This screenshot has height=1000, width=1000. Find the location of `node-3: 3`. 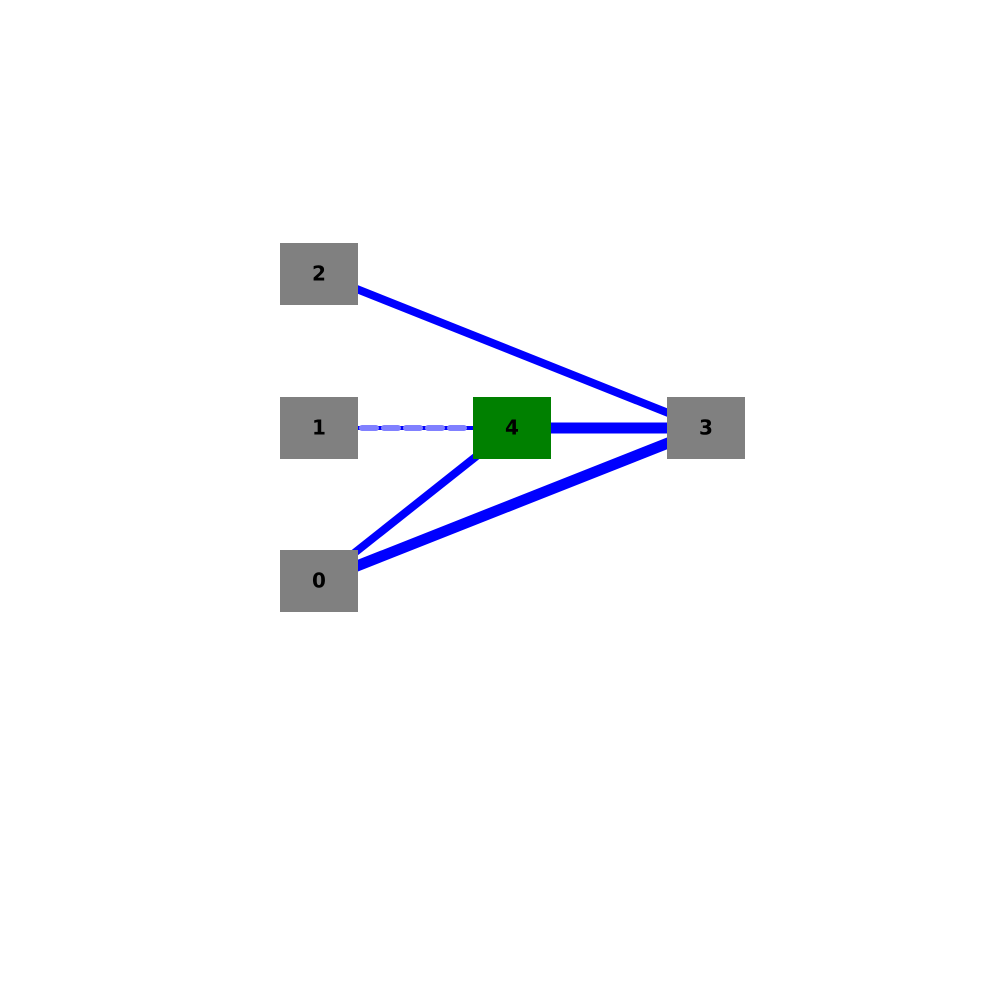

node-3: 3 is located at coordinates (706, 428).